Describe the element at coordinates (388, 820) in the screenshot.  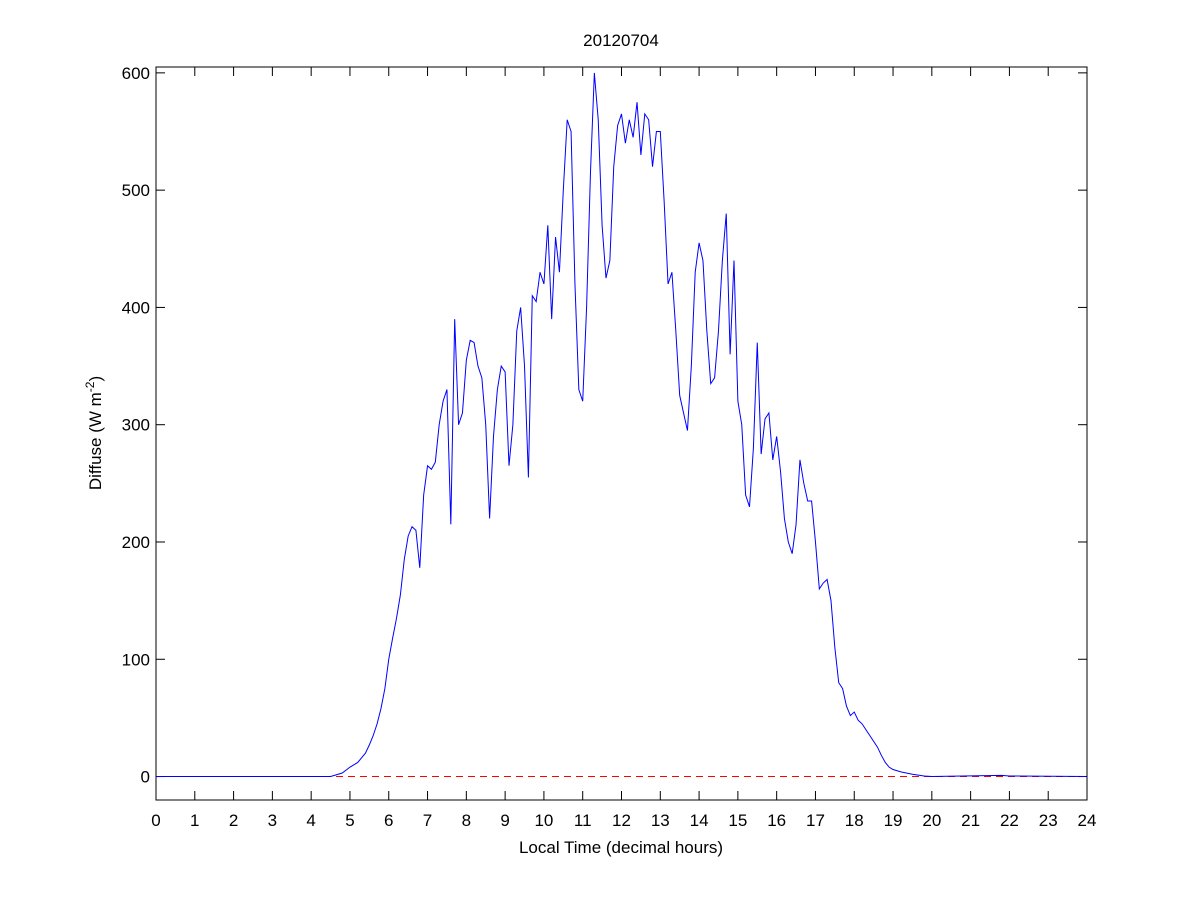
I see `x-tick-label: 6` at that location.